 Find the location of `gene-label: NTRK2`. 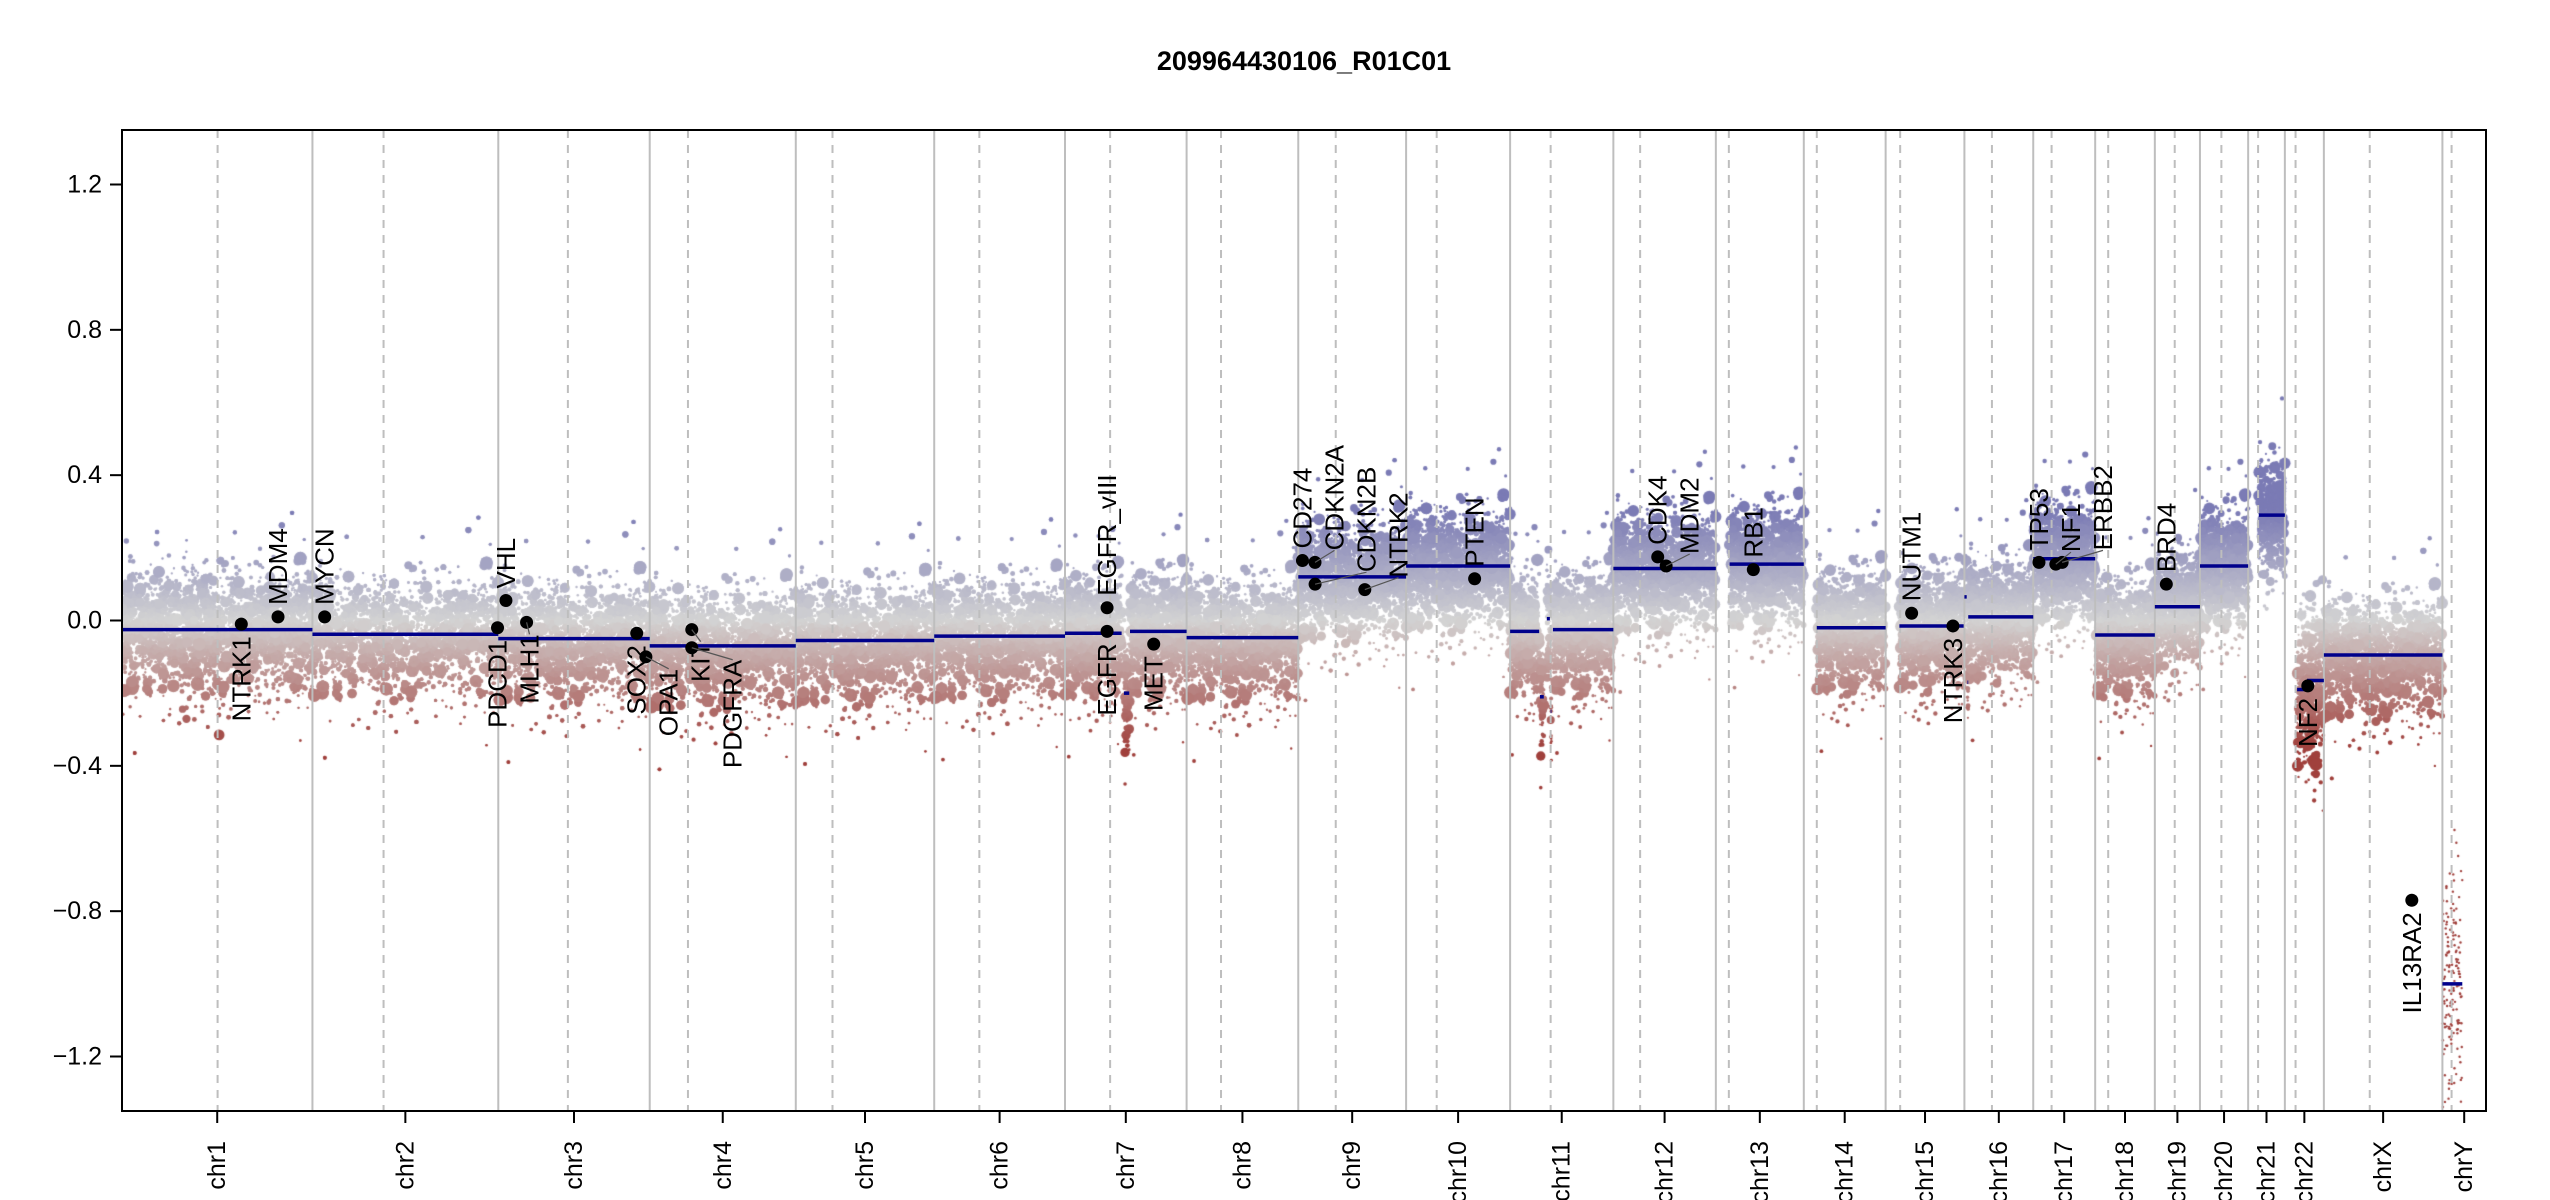

gene-label: NTRK2 is located at coordinates (1398, 534).